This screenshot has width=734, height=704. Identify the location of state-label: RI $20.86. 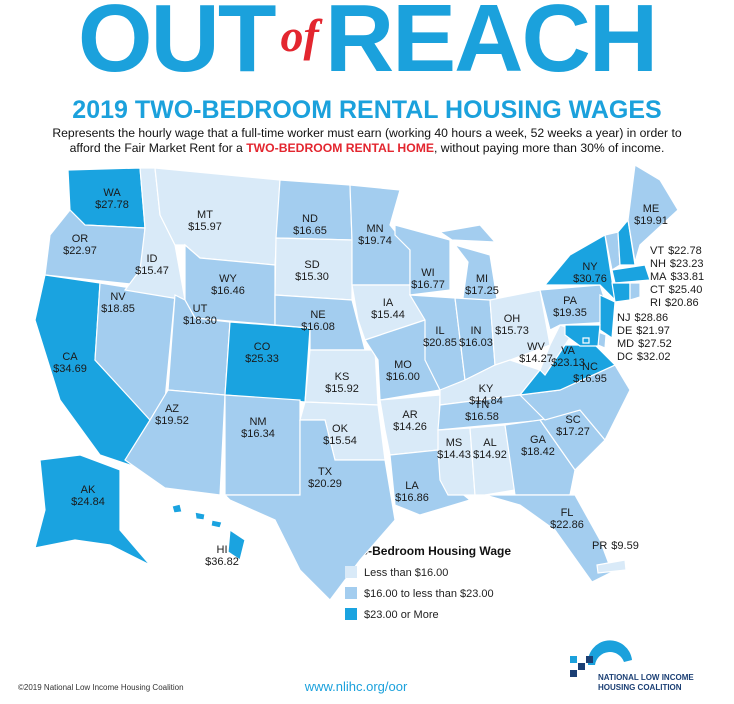
(674, 303).